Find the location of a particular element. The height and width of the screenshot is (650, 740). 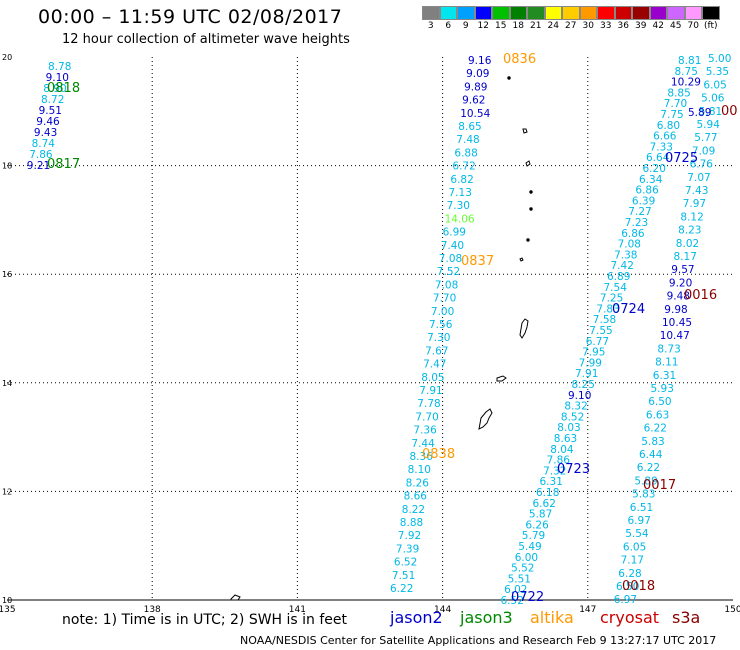

wave-height-value: 6.31 is located at coordinates (551, 482).